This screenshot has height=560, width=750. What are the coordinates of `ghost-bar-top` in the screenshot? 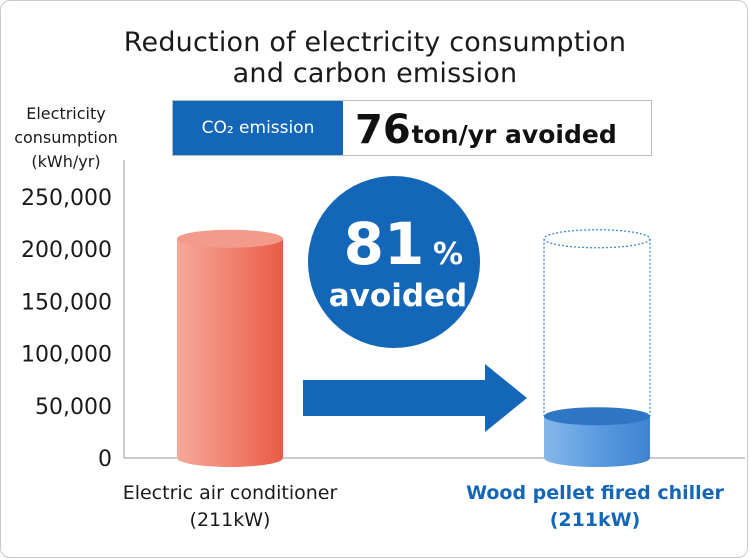 It's located at (597, 239).